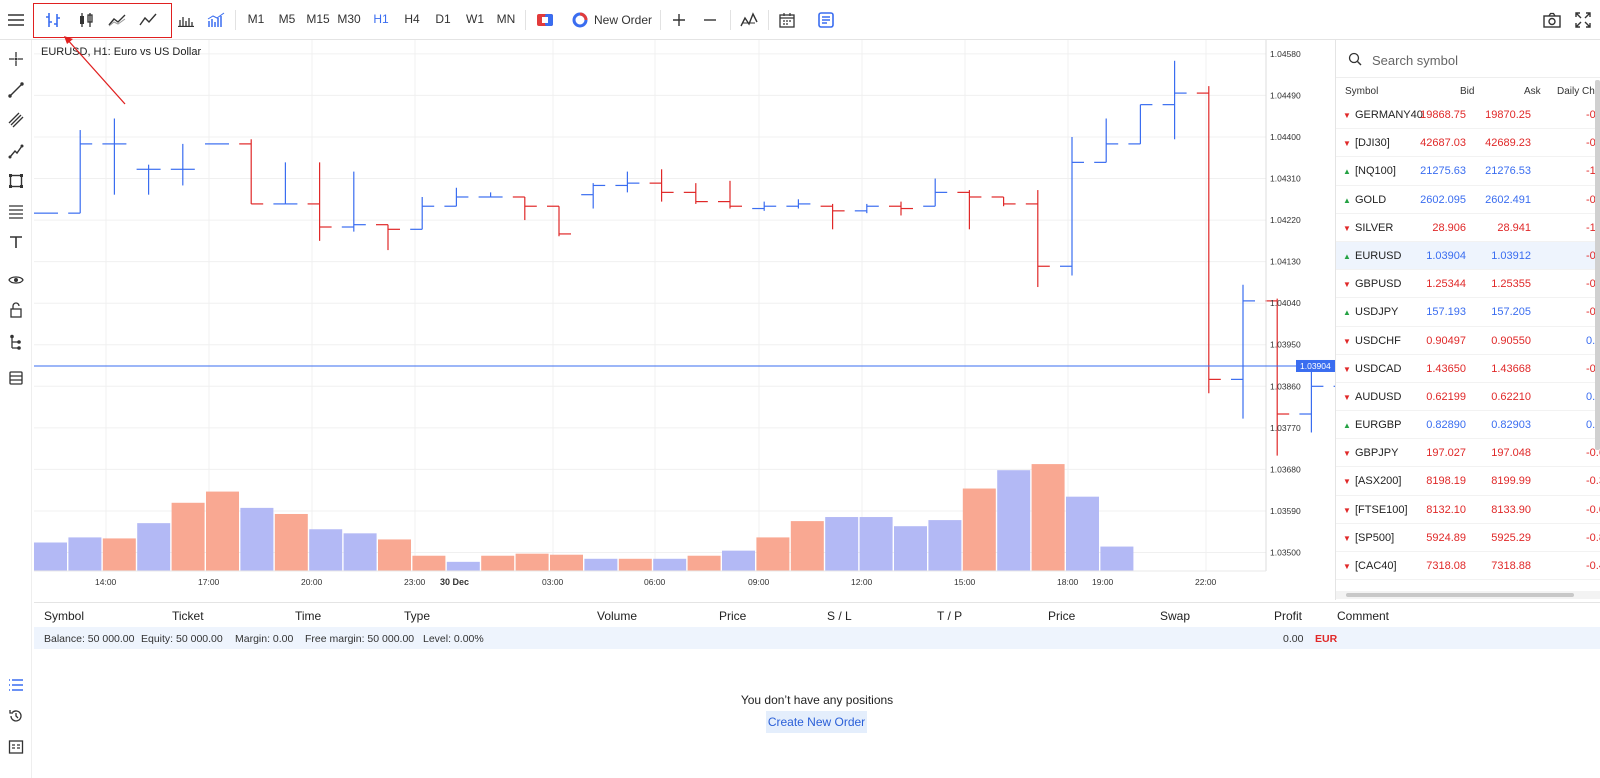 The height and width of the screenshot is (778, 1600). I want to click on col-type: Type, so click(417, 616).